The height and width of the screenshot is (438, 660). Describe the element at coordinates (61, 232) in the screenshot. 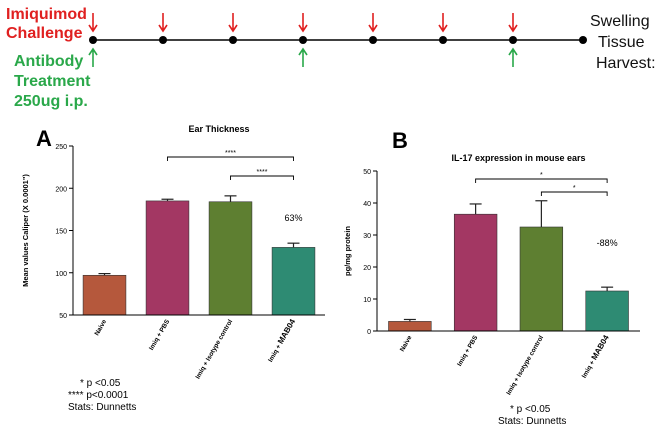

I see `y-tick-label: 150` at that location.